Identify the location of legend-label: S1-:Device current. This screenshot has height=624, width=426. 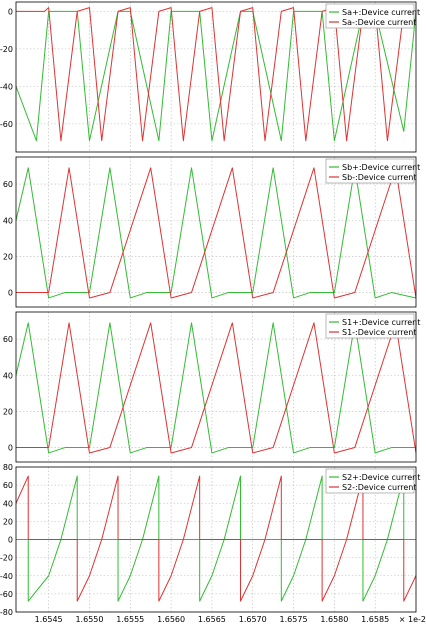
(379, 332).